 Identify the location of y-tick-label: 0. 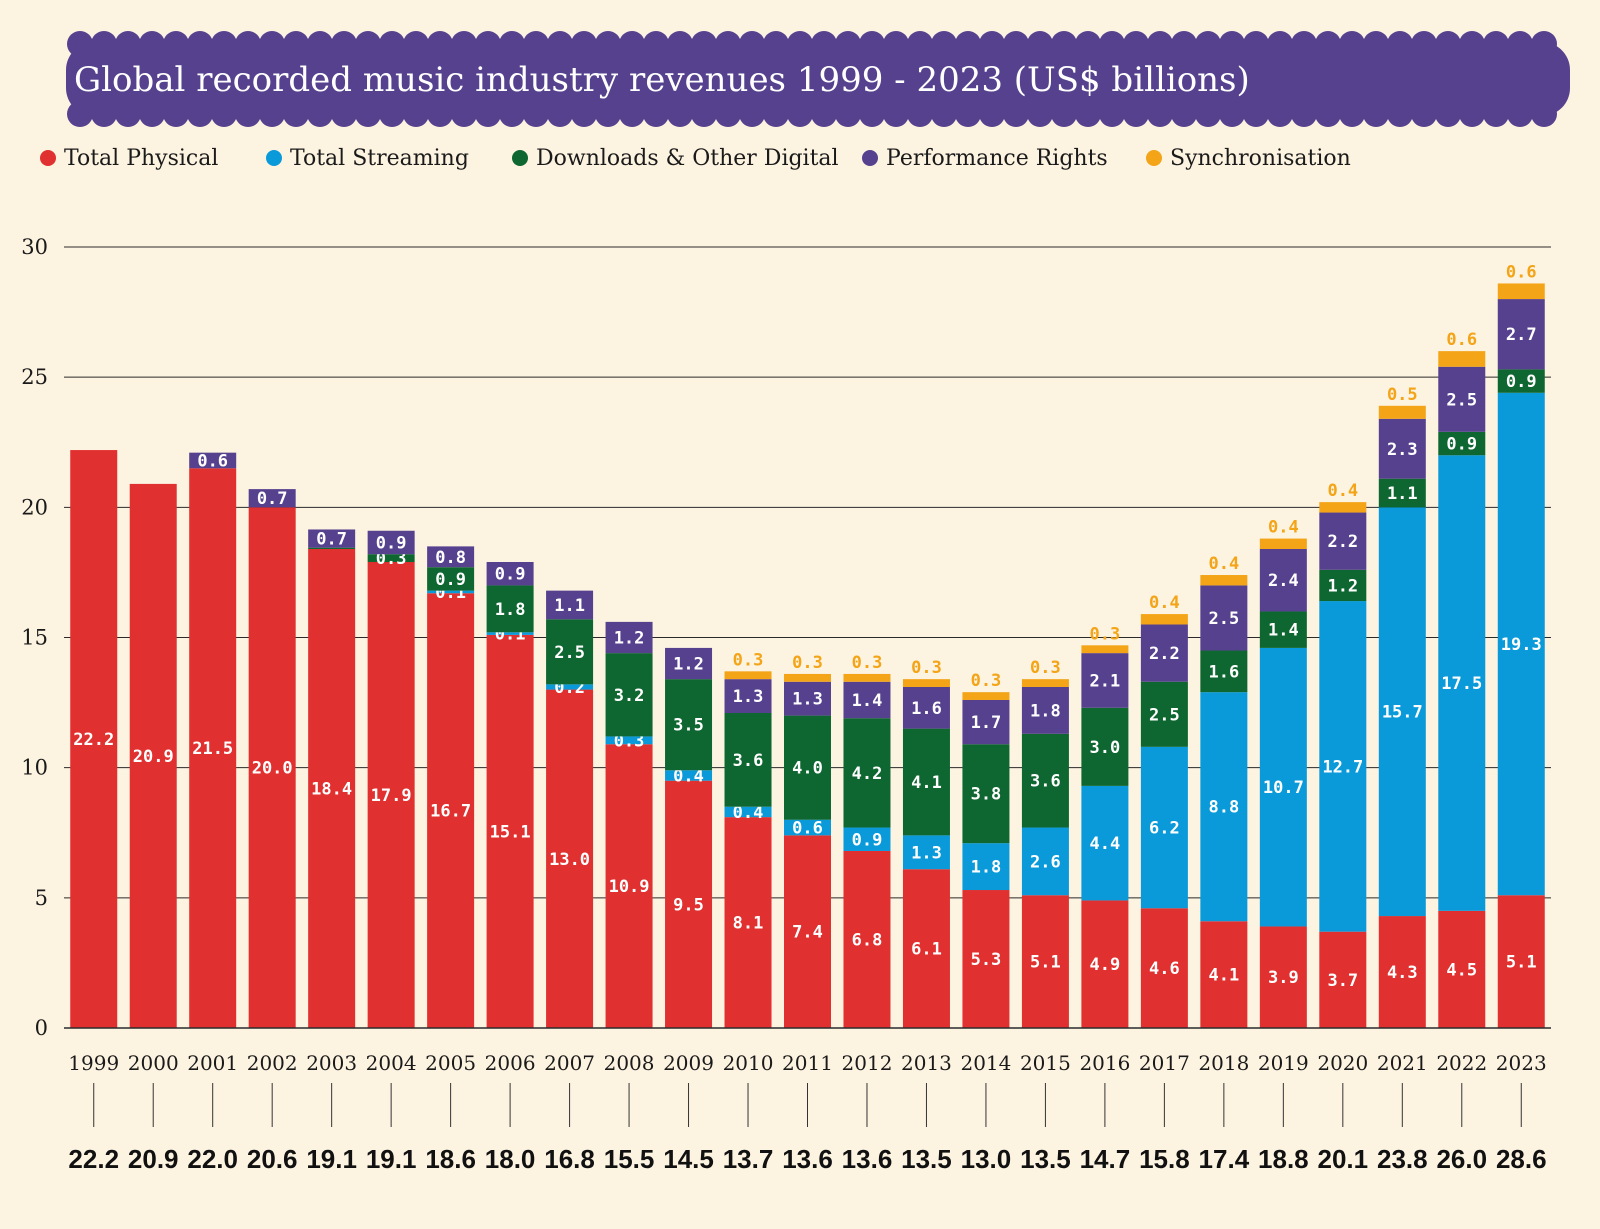
(41, 1028).